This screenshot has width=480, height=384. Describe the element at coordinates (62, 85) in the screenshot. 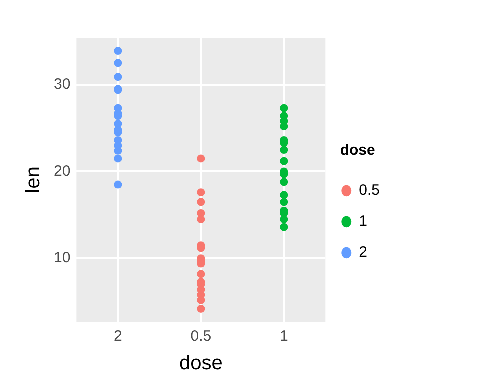

I see `y-tick-label: 30` at that location.